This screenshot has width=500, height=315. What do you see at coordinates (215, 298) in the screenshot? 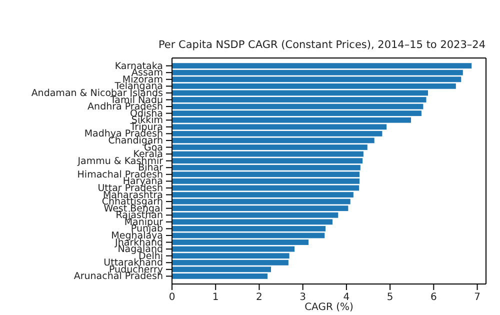
I see `x-tick-label: 1` at bounding box center [215, 298].